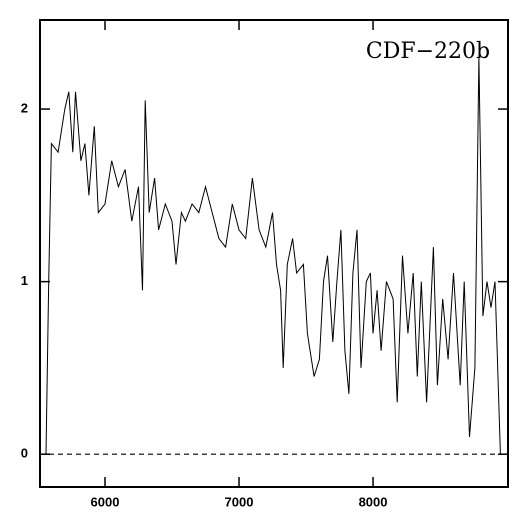 The width and height of the screenshot is (512, 512). What do you see at coordinates (105, 501) in the screenshot?
I see `x-tick-label: 6000` at bounding box center [105, 501].